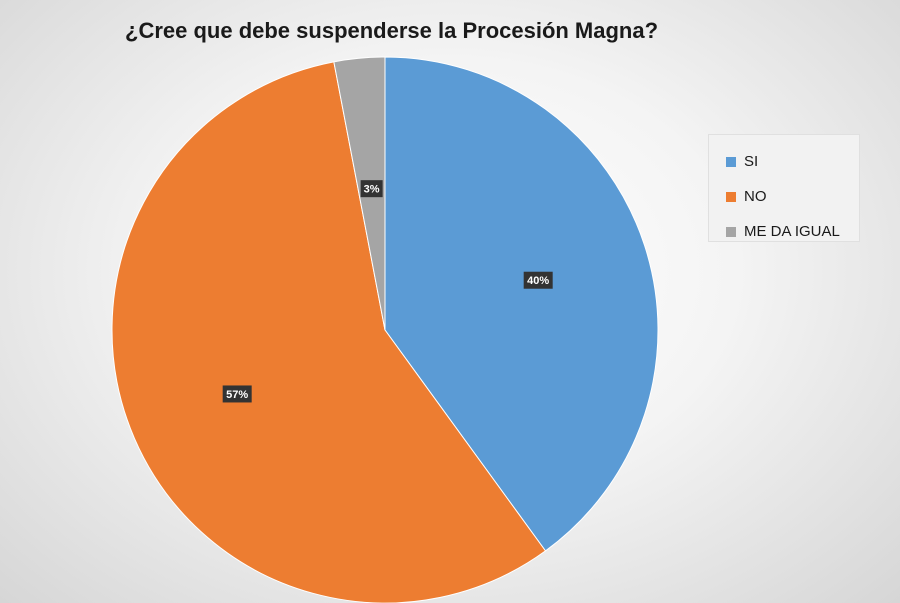  Describe the element at coordinates (731, 196) in the screenshot. I see `legend-swatch-no` at that location.